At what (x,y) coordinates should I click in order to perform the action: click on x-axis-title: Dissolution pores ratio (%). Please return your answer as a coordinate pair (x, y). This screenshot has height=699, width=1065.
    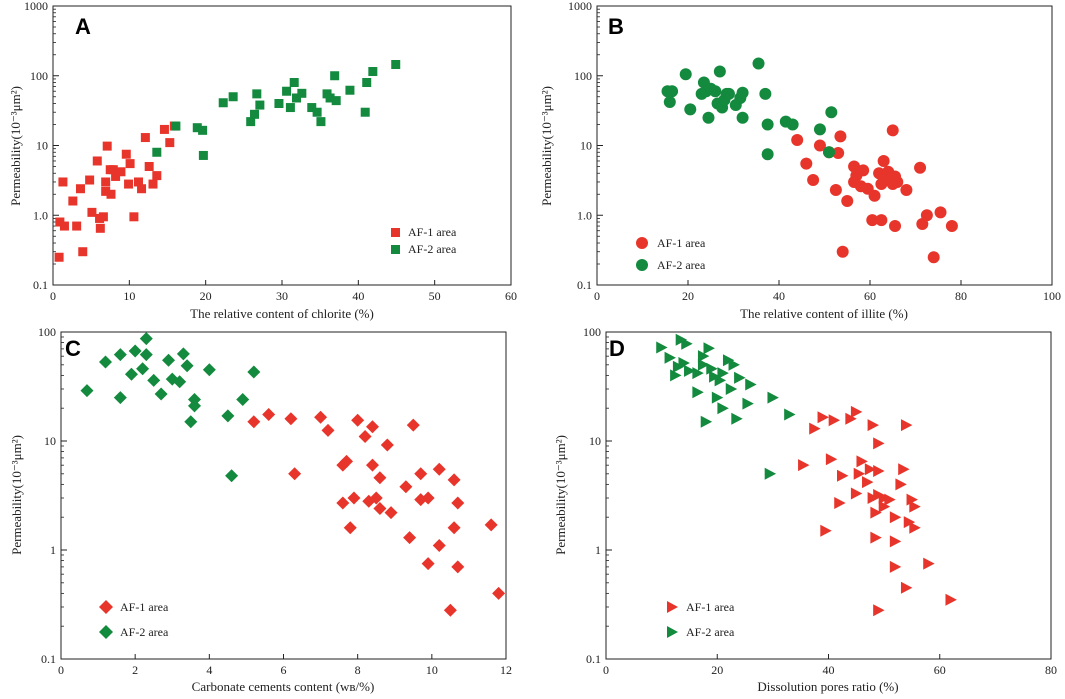
    Looking at the image, I should click on (827, 686).